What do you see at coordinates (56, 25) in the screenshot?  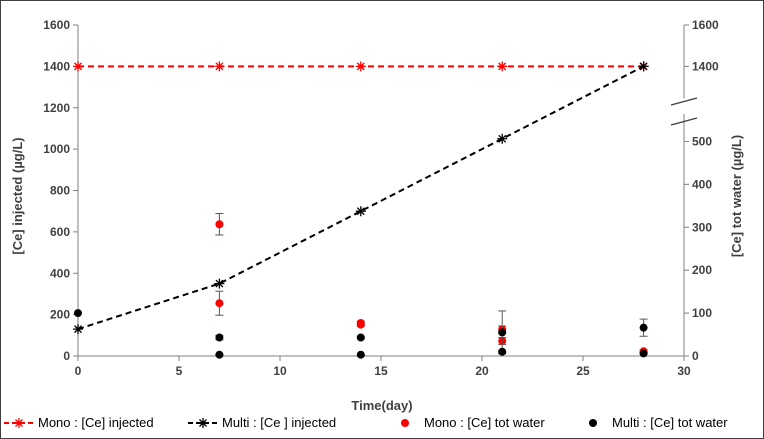 I see `y-tick-label-left: 1600` at bounding box center [56, 25].